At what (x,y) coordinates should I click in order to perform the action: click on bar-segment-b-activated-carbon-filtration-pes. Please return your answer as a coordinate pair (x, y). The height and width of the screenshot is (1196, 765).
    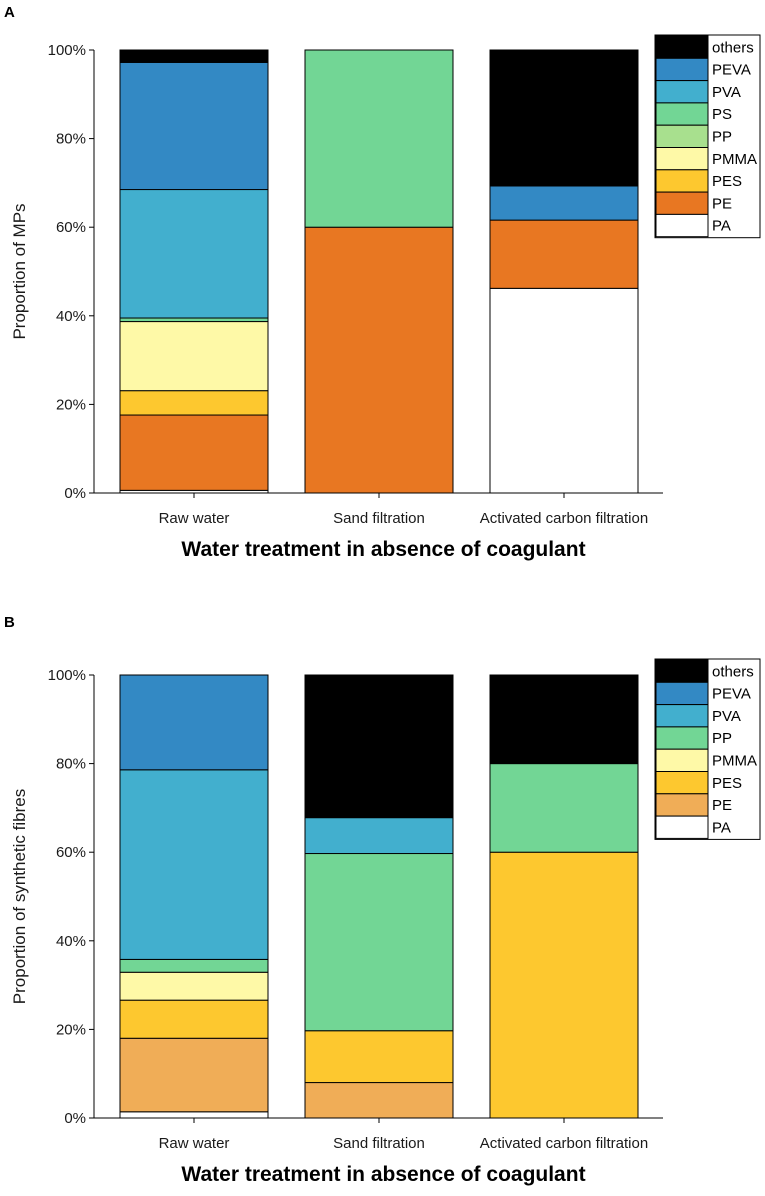
    Looking at the image, I should click on (564, 985).